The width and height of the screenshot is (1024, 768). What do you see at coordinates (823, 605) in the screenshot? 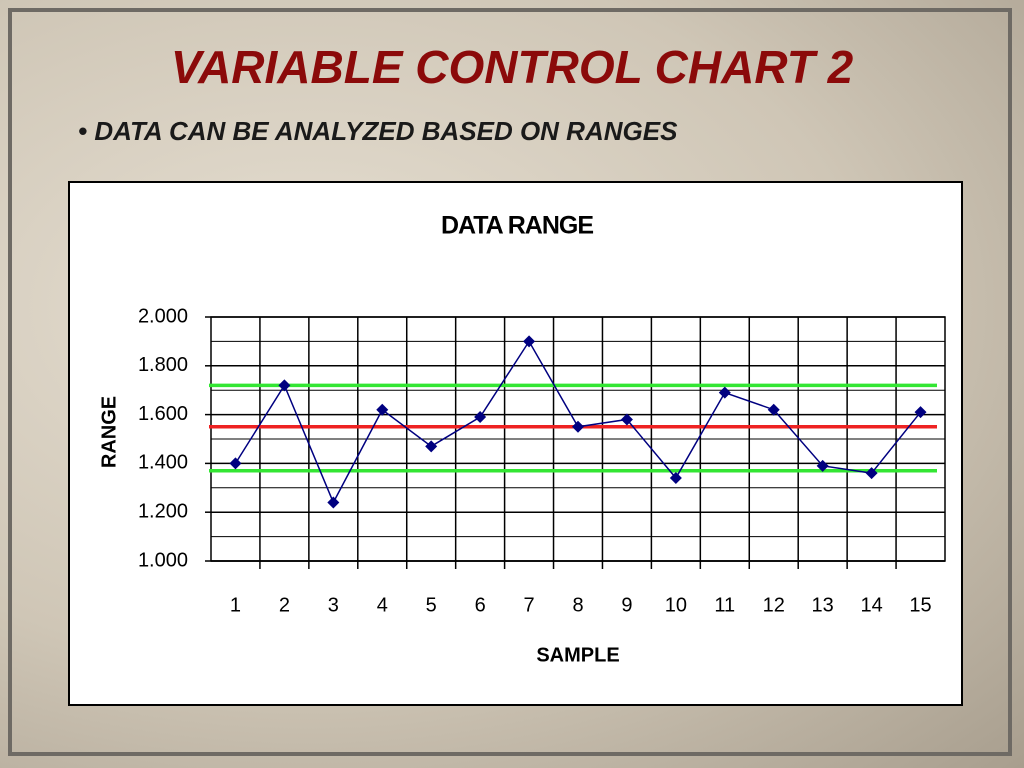
I see `x-tick-label: 13` at bounding box center [823, 605].